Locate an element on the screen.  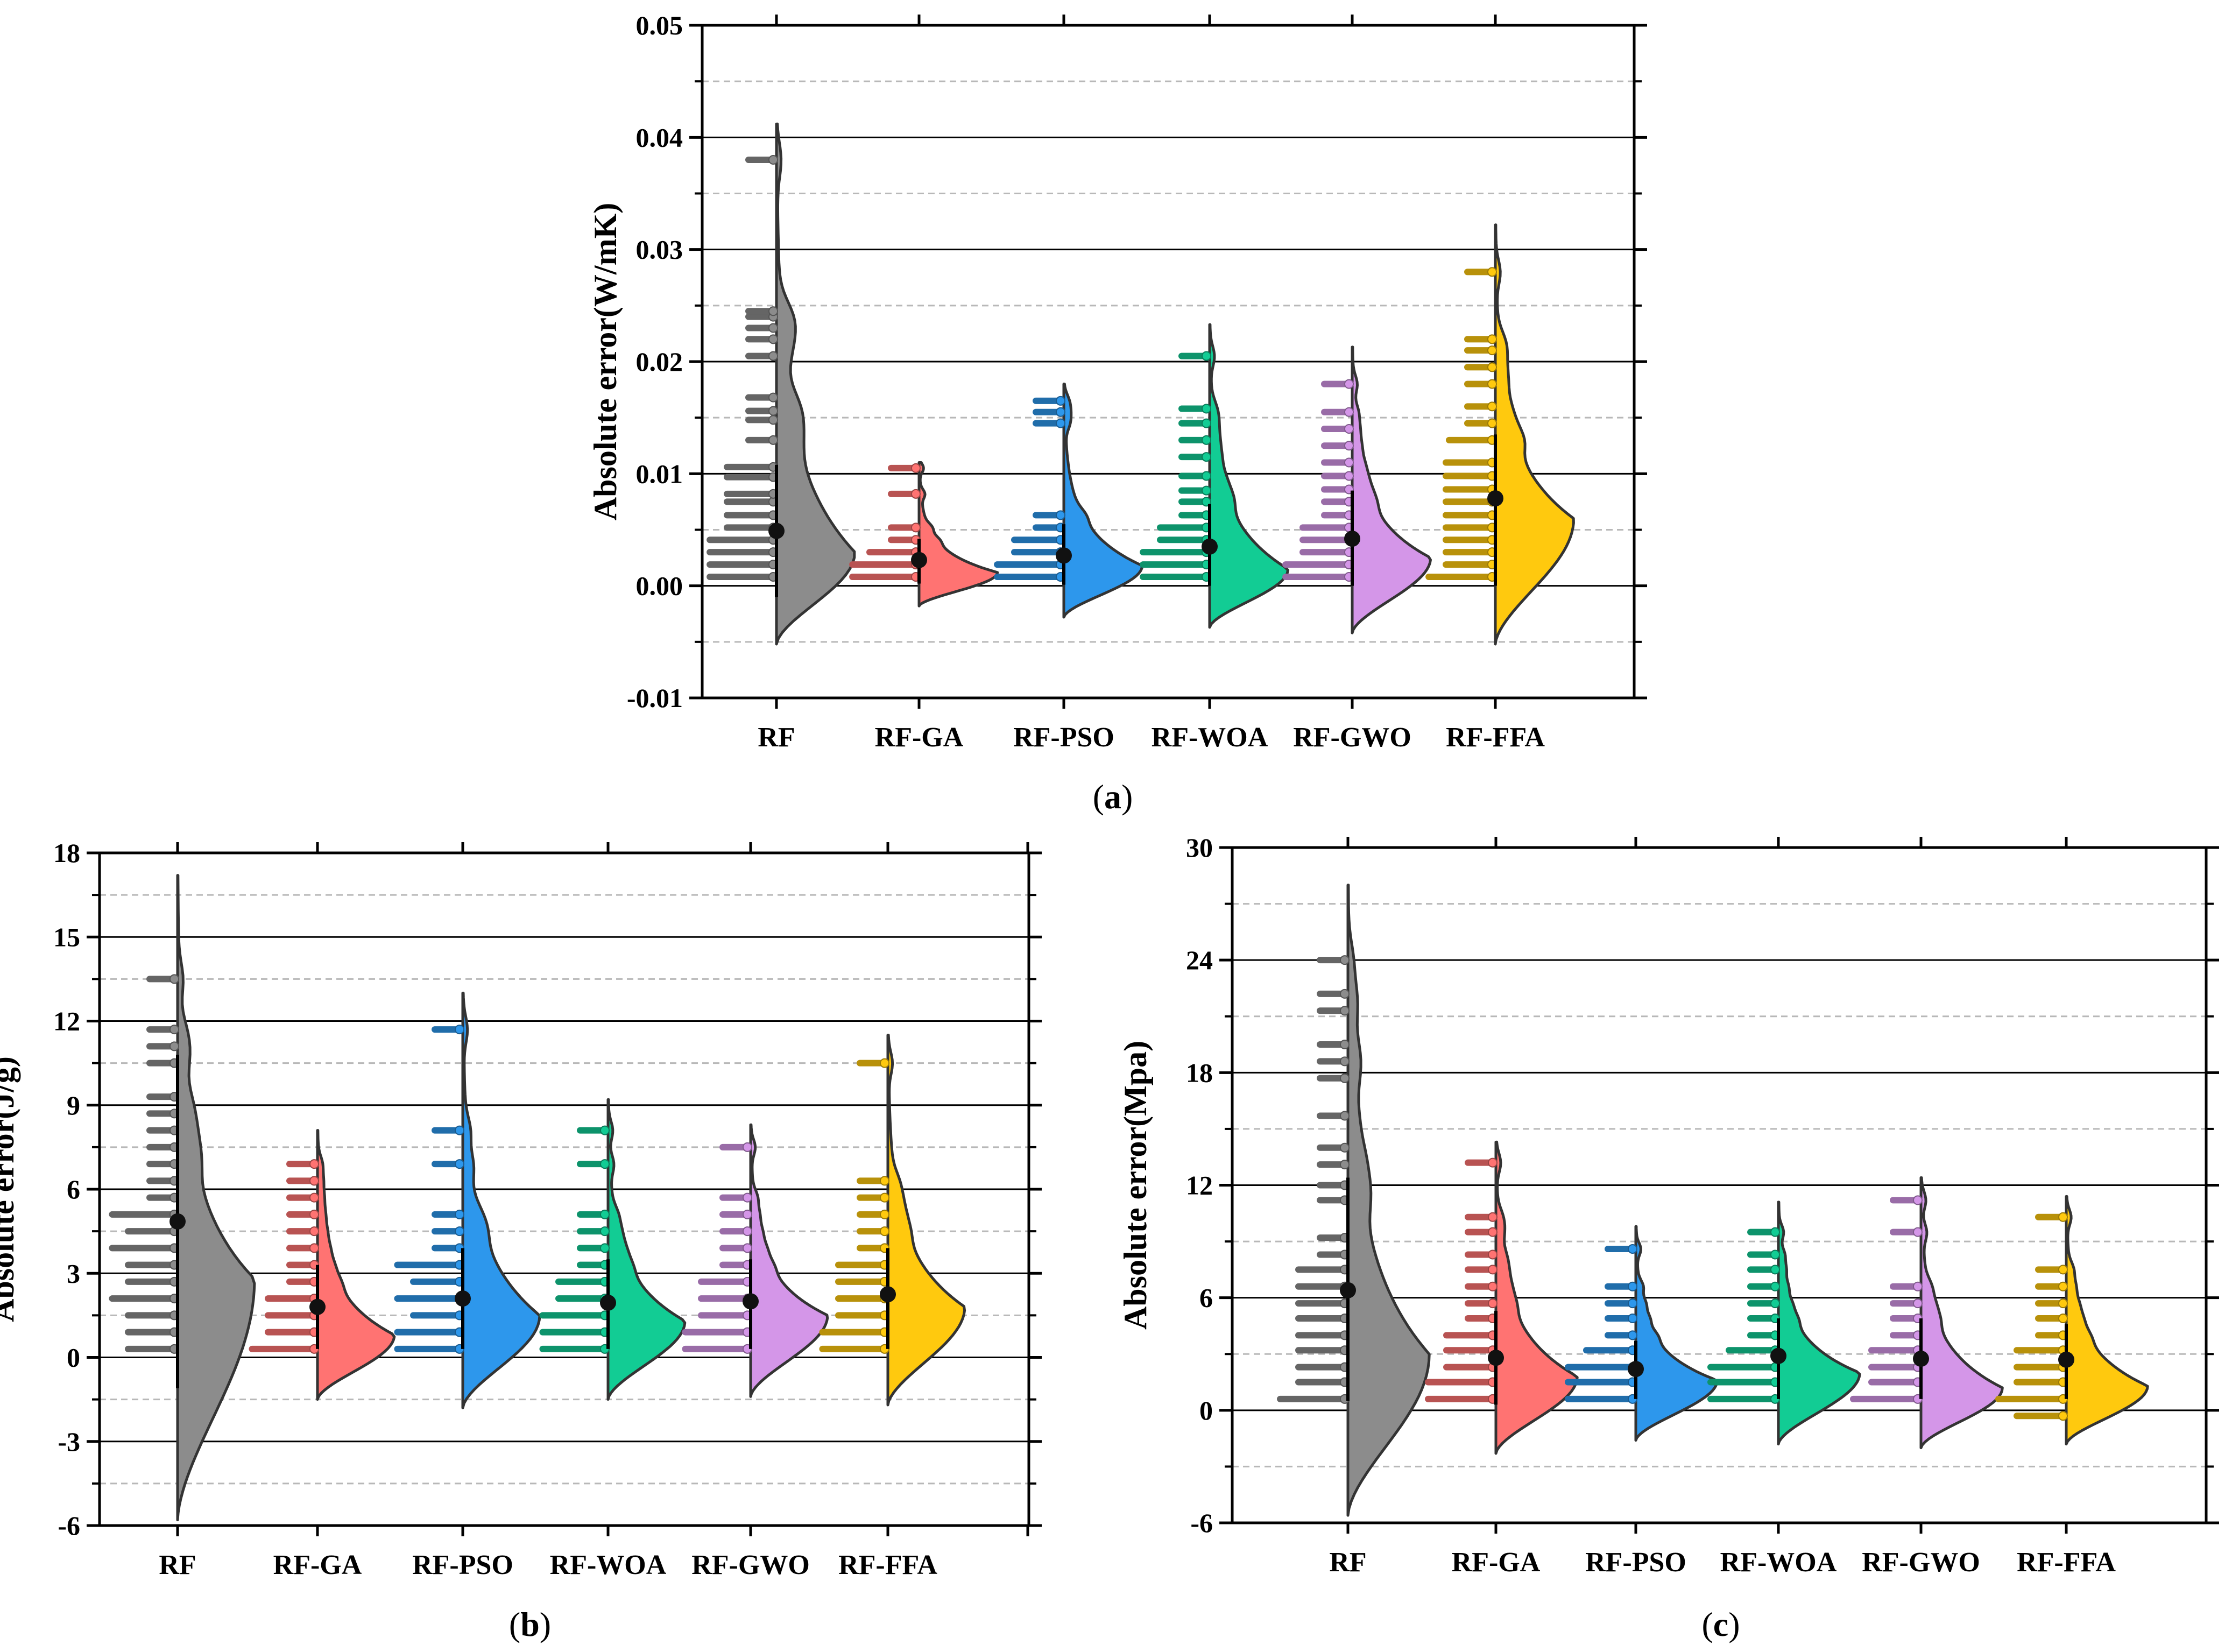
category-label: RF-GA is located at coordinates (317, 1565).